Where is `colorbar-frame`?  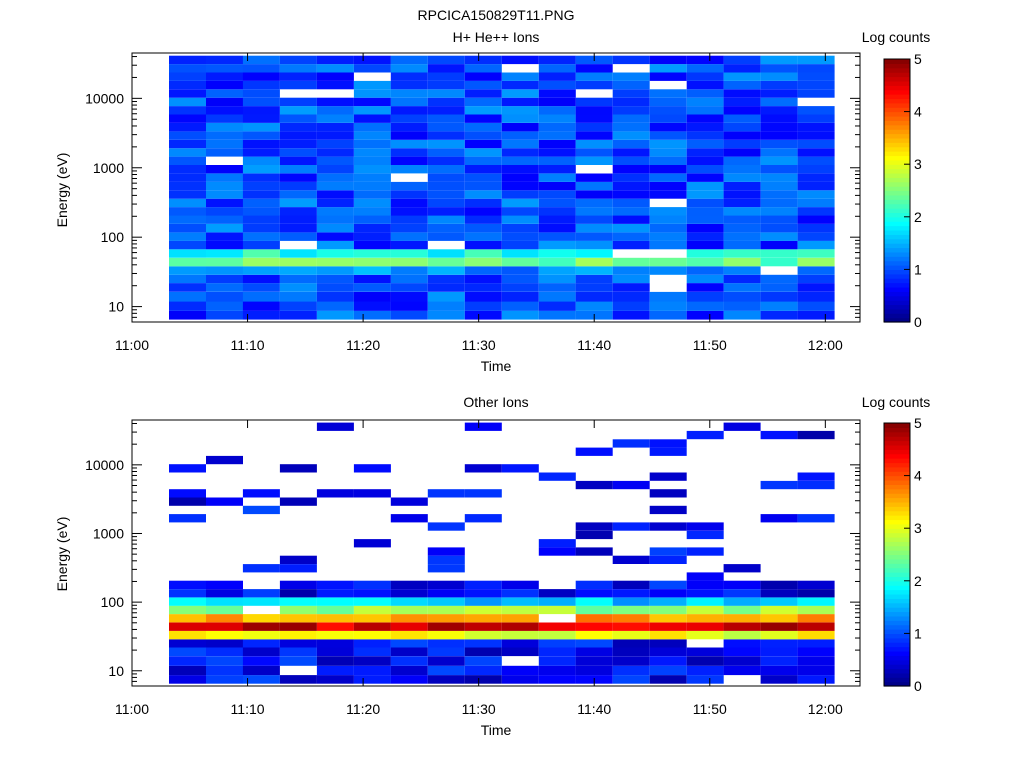 colorbar-frame is located at coordinates (897, 190).